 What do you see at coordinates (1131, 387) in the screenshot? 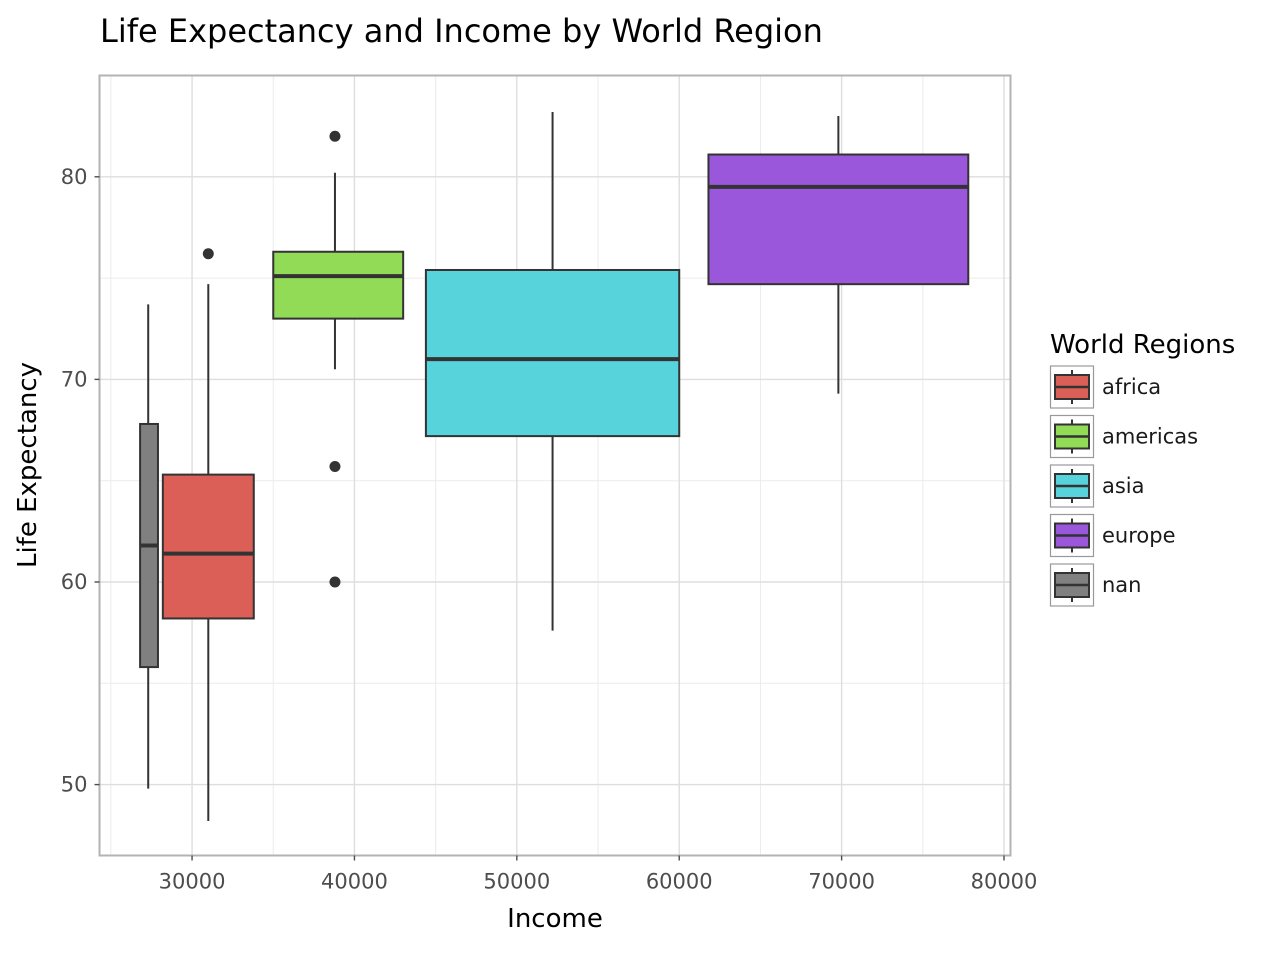
I see `legend-label: africa` at bounding box center [1131, 387].